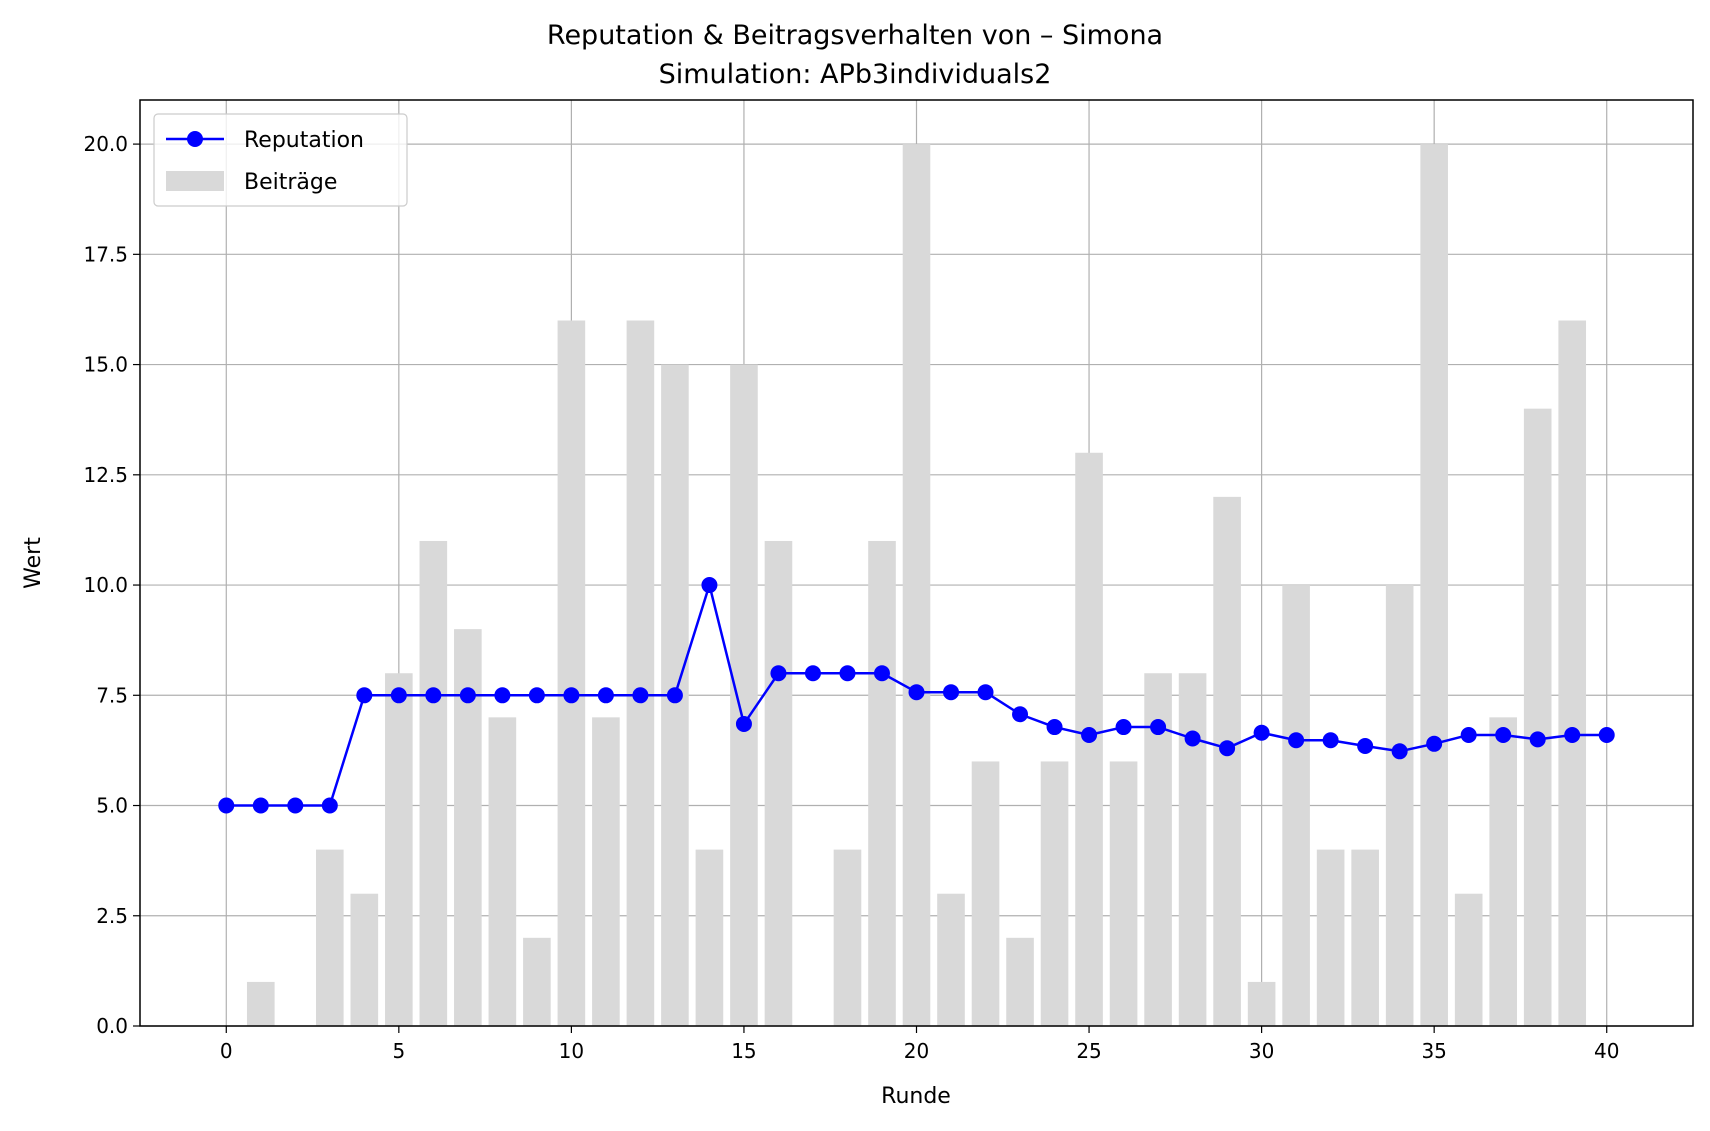 This screenshot has height=1131, width=1710. Describe the element at coordinates (105, 365) in the screenshot. I see `y-tick-label-6: 15.0` at that location.